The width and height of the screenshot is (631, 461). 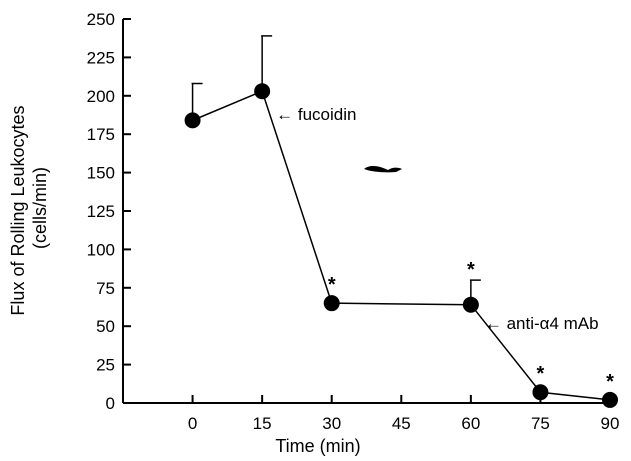 I want to click on annotation-label: ← anti-α4 mAb, so click(x=542, y=323).